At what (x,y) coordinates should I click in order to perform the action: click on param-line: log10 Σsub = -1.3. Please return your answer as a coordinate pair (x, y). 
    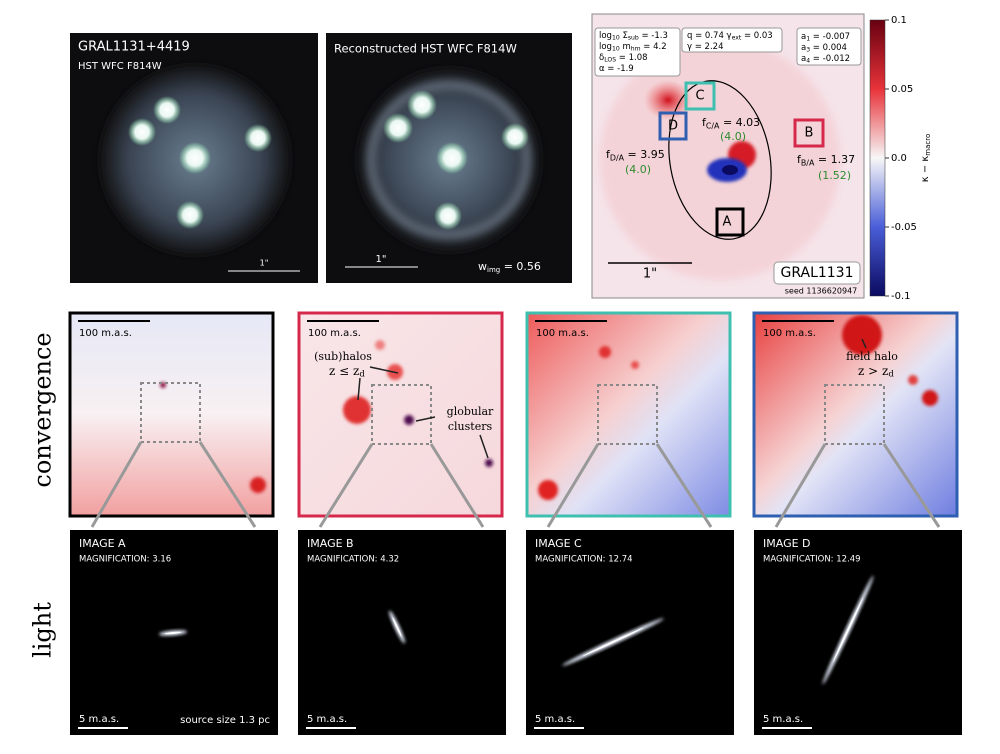
    Looking at the image, I should click on (633, 36).